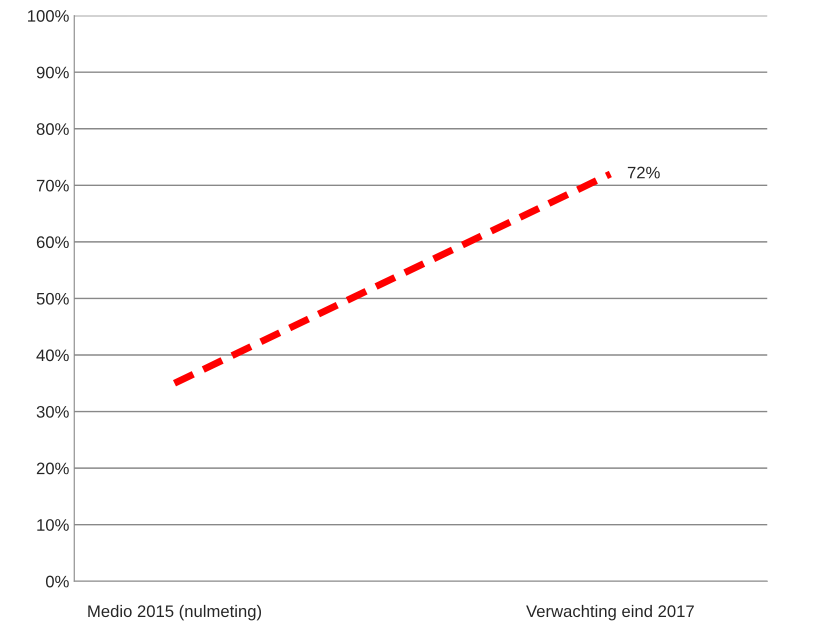  What do you see at coordinates (175, 612) in the screenshot?
I see `x-tick-label: Medio 2015 (nulmeting)` at bounding box center [175, 612].